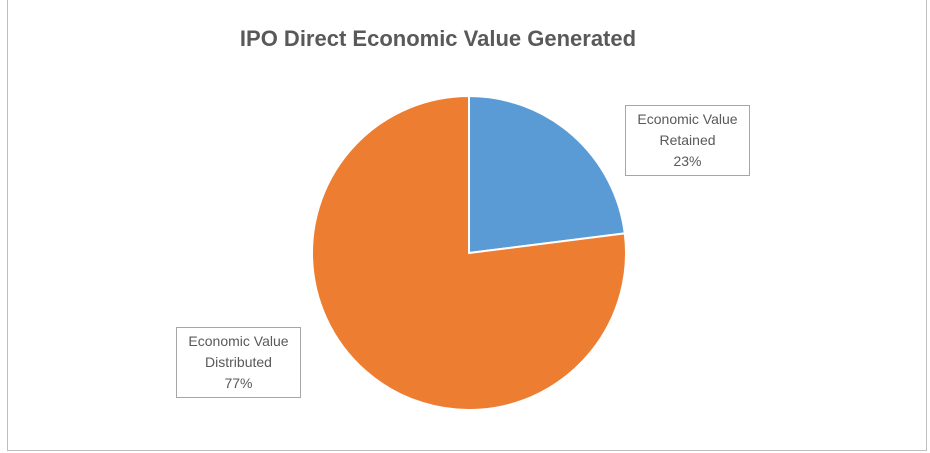 This screenshot has width=930, height=453. I want to click on value-label: 77%, so click(238, 383).